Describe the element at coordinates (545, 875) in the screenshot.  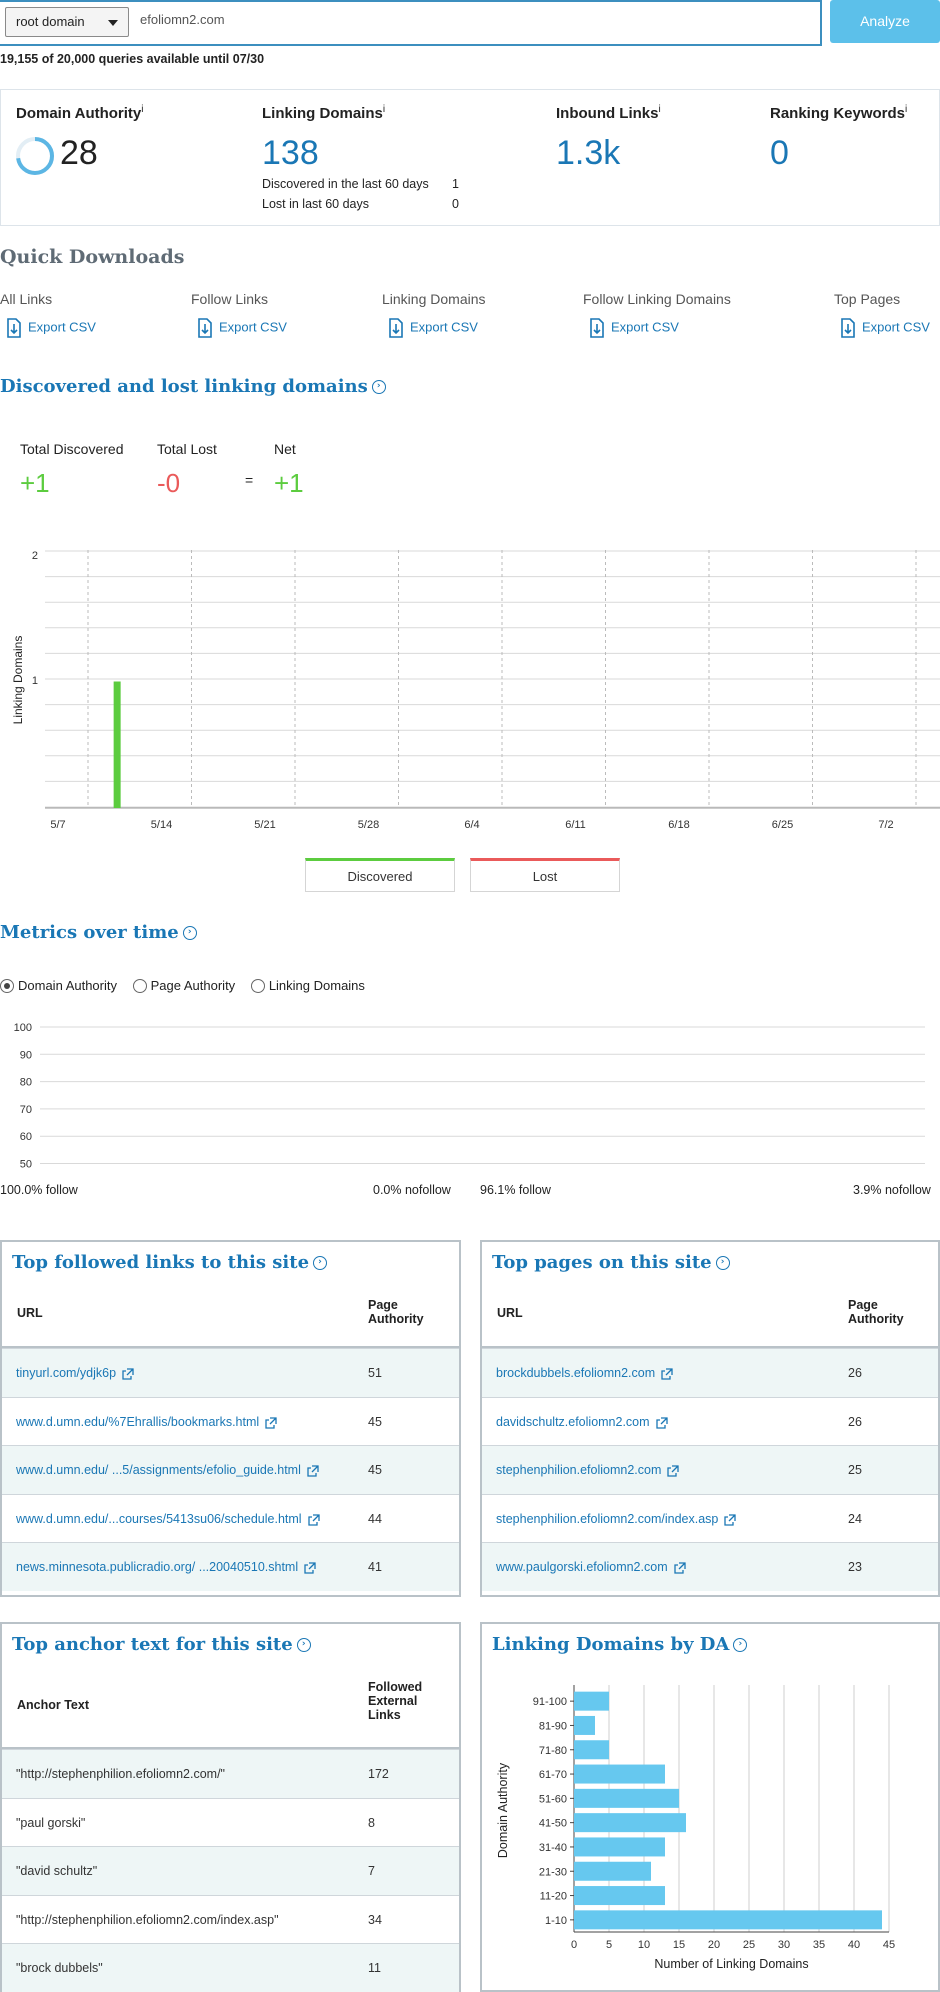
I see `legend-lost: Lost` at that location.